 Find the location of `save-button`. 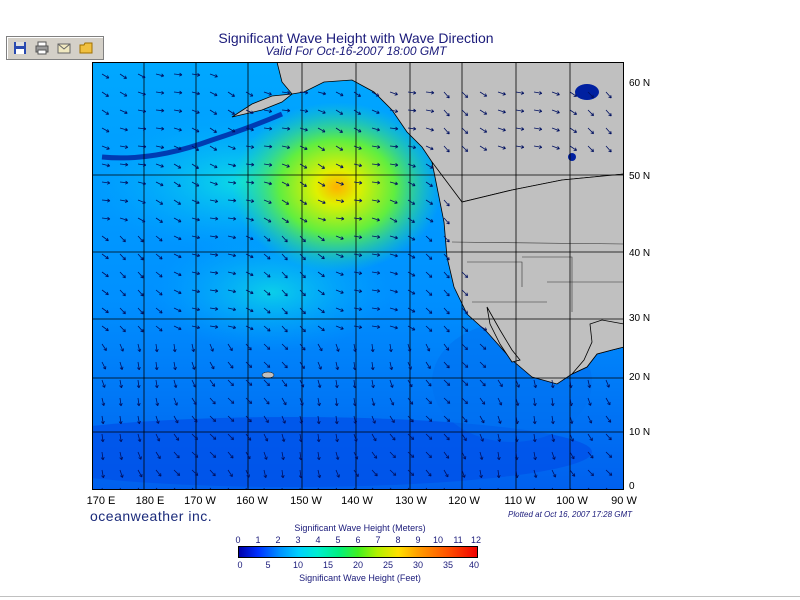

save-button is located at coordinates (20, 48).